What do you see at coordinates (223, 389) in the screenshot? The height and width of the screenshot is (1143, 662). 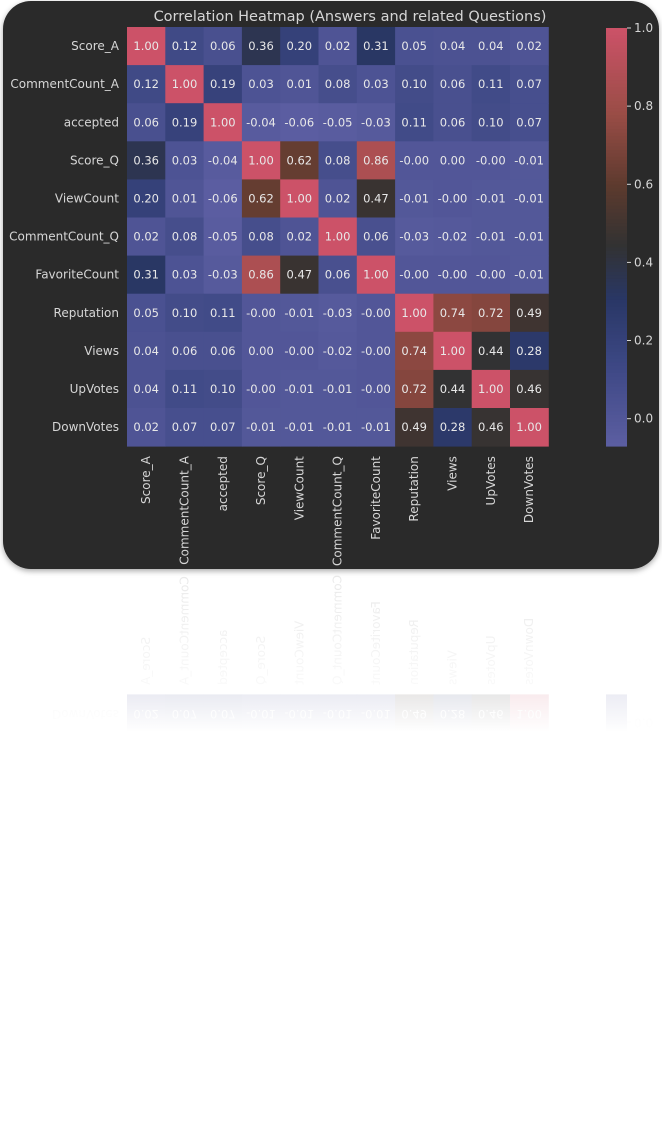 I see `heatmap-cell-label: 0.10` at bounding box center [223, 389].